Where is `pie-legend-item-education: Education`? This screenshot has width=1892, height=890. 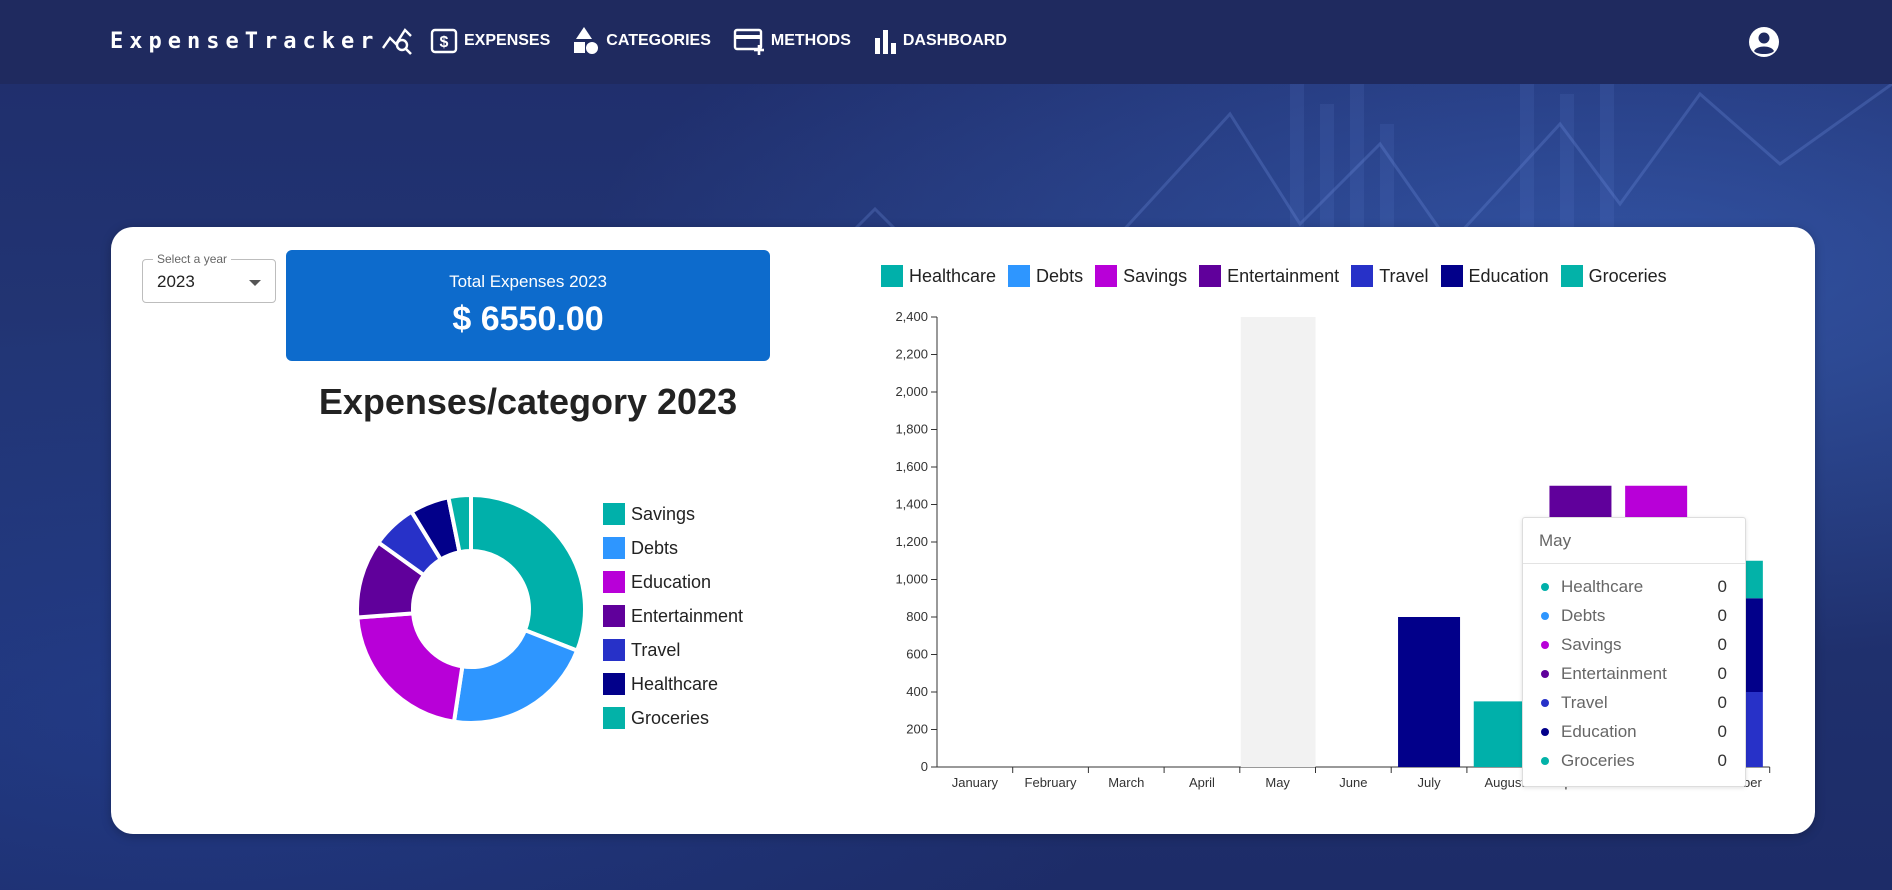
pie-legend-item-education: Education is located at coordinates (673, 582).